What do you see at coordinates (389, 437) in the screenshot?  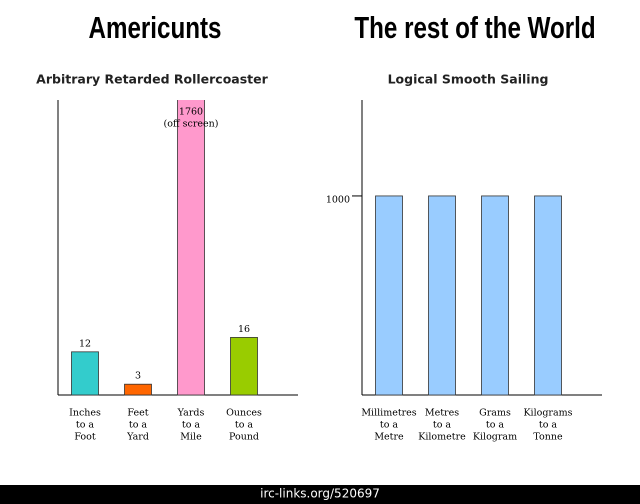 I see `x-tick-label: Metre` at bounding box center [389, 437].